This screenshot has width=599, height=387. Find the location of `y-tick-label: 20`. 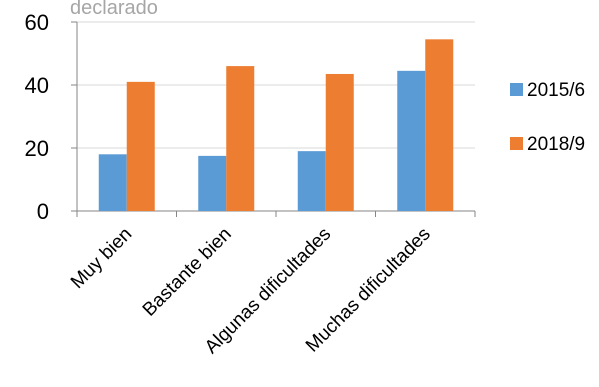

y-tick-label: 20 is located at coordinates (37, 148).